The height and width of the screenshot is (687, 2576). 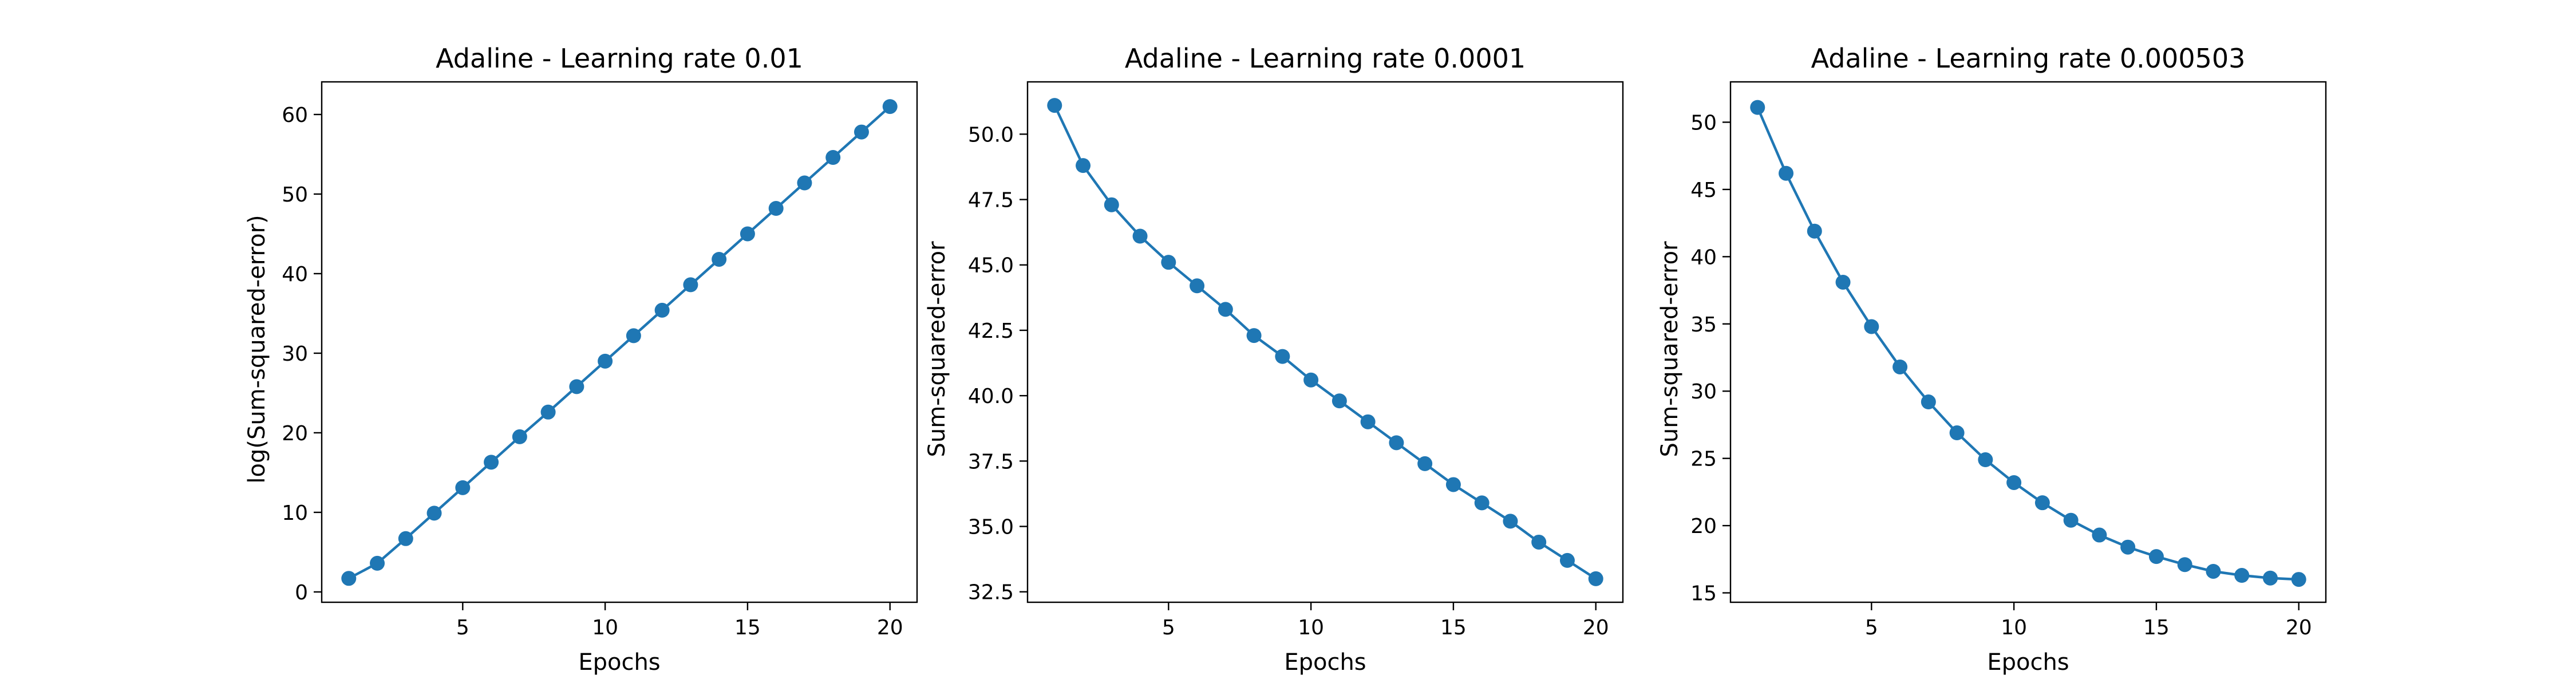 What do you see at coordinates (1703, 123) in the screenshot?
I see `y-tick-label: 50` at bounding box center [1703, 123].